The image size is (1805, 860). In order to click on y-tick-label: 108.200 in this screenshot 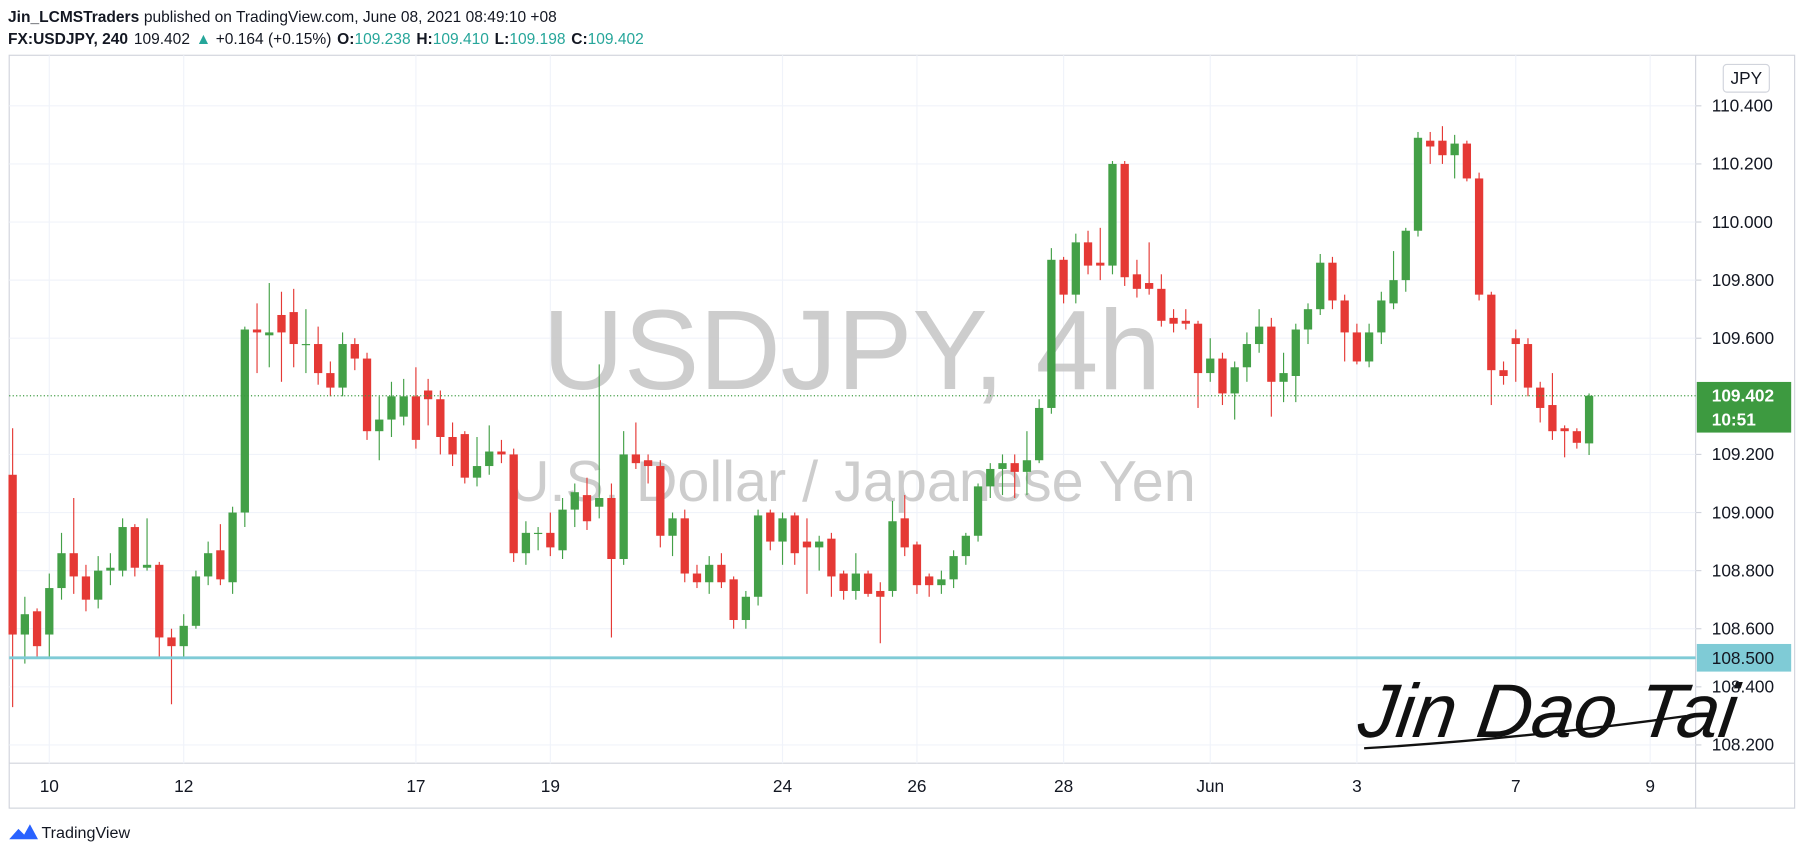, I will do `click(1743, 745)`.